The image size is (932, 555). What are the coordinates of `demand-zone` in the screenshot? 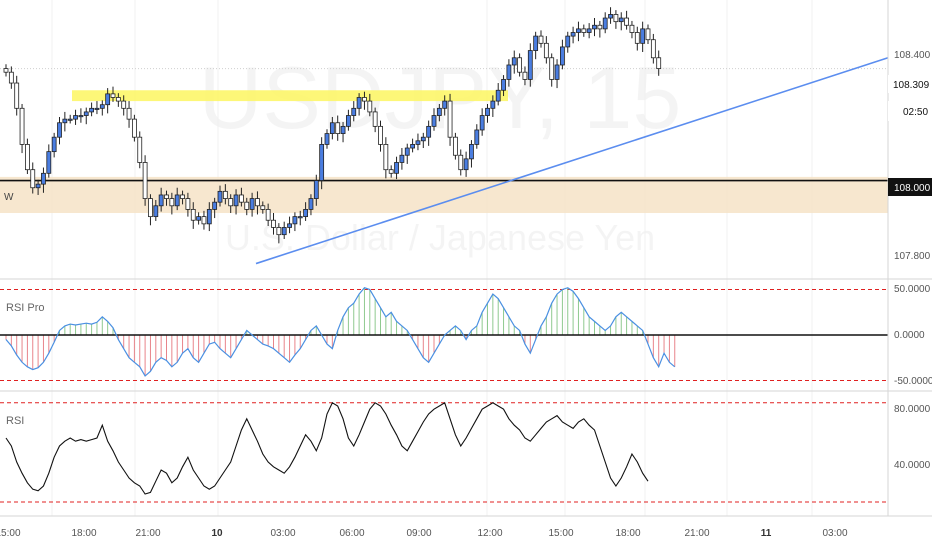 It's located at (444, 195).